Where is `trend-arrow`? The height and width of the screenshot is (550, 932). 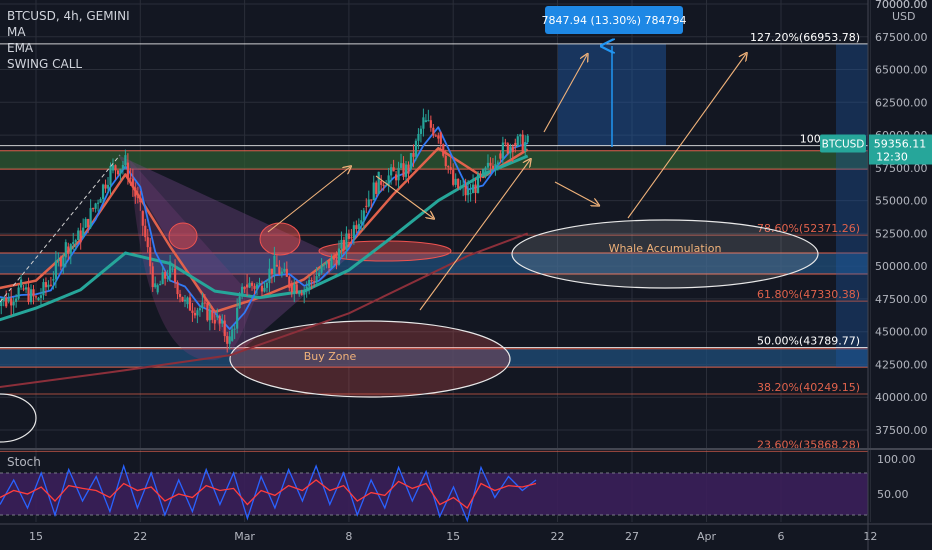 trend-arrow is located at coordinates (565, 94).